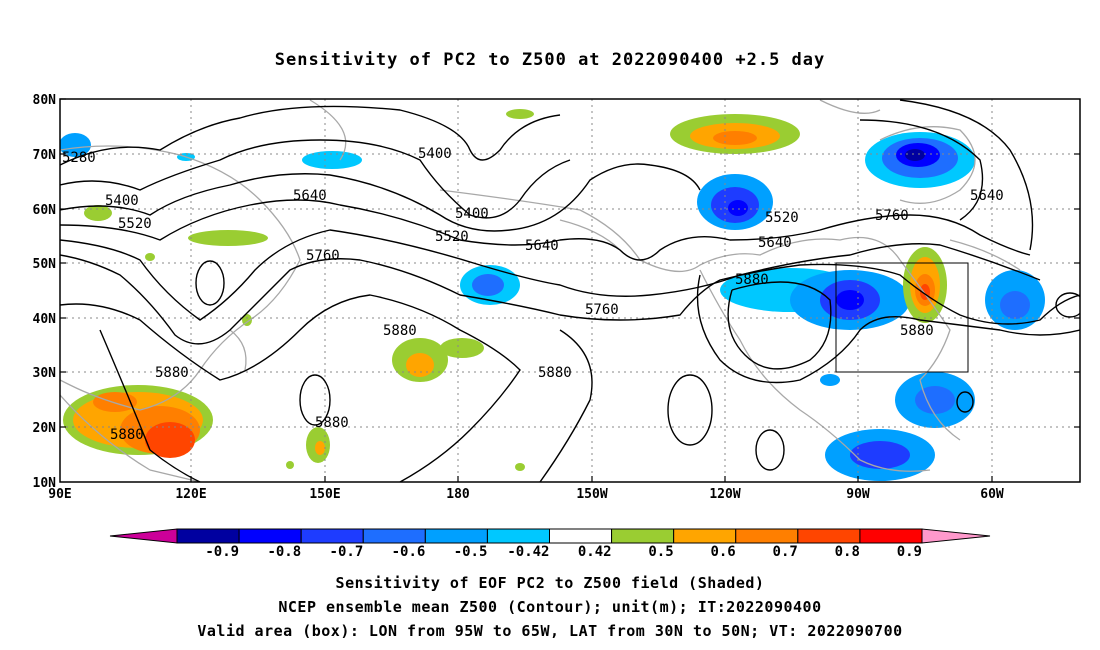  What do you see at coordinates (956, 536) in the screenshot?
I see `colorbar-high-end` at bounding box center [956, 536].